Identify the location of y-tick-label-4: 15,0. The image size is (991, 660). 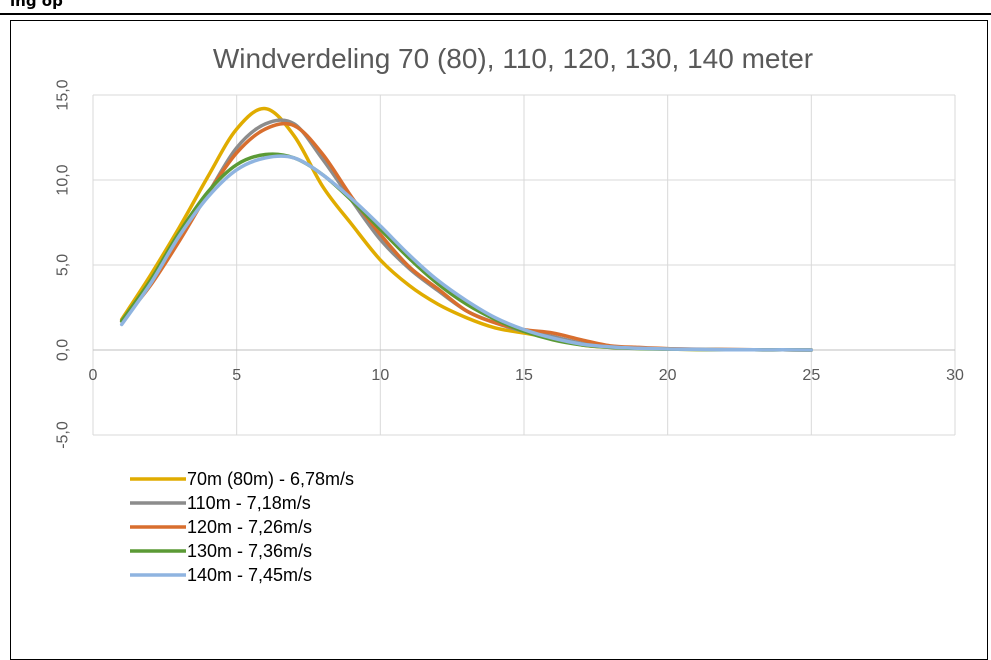
(63, 94).